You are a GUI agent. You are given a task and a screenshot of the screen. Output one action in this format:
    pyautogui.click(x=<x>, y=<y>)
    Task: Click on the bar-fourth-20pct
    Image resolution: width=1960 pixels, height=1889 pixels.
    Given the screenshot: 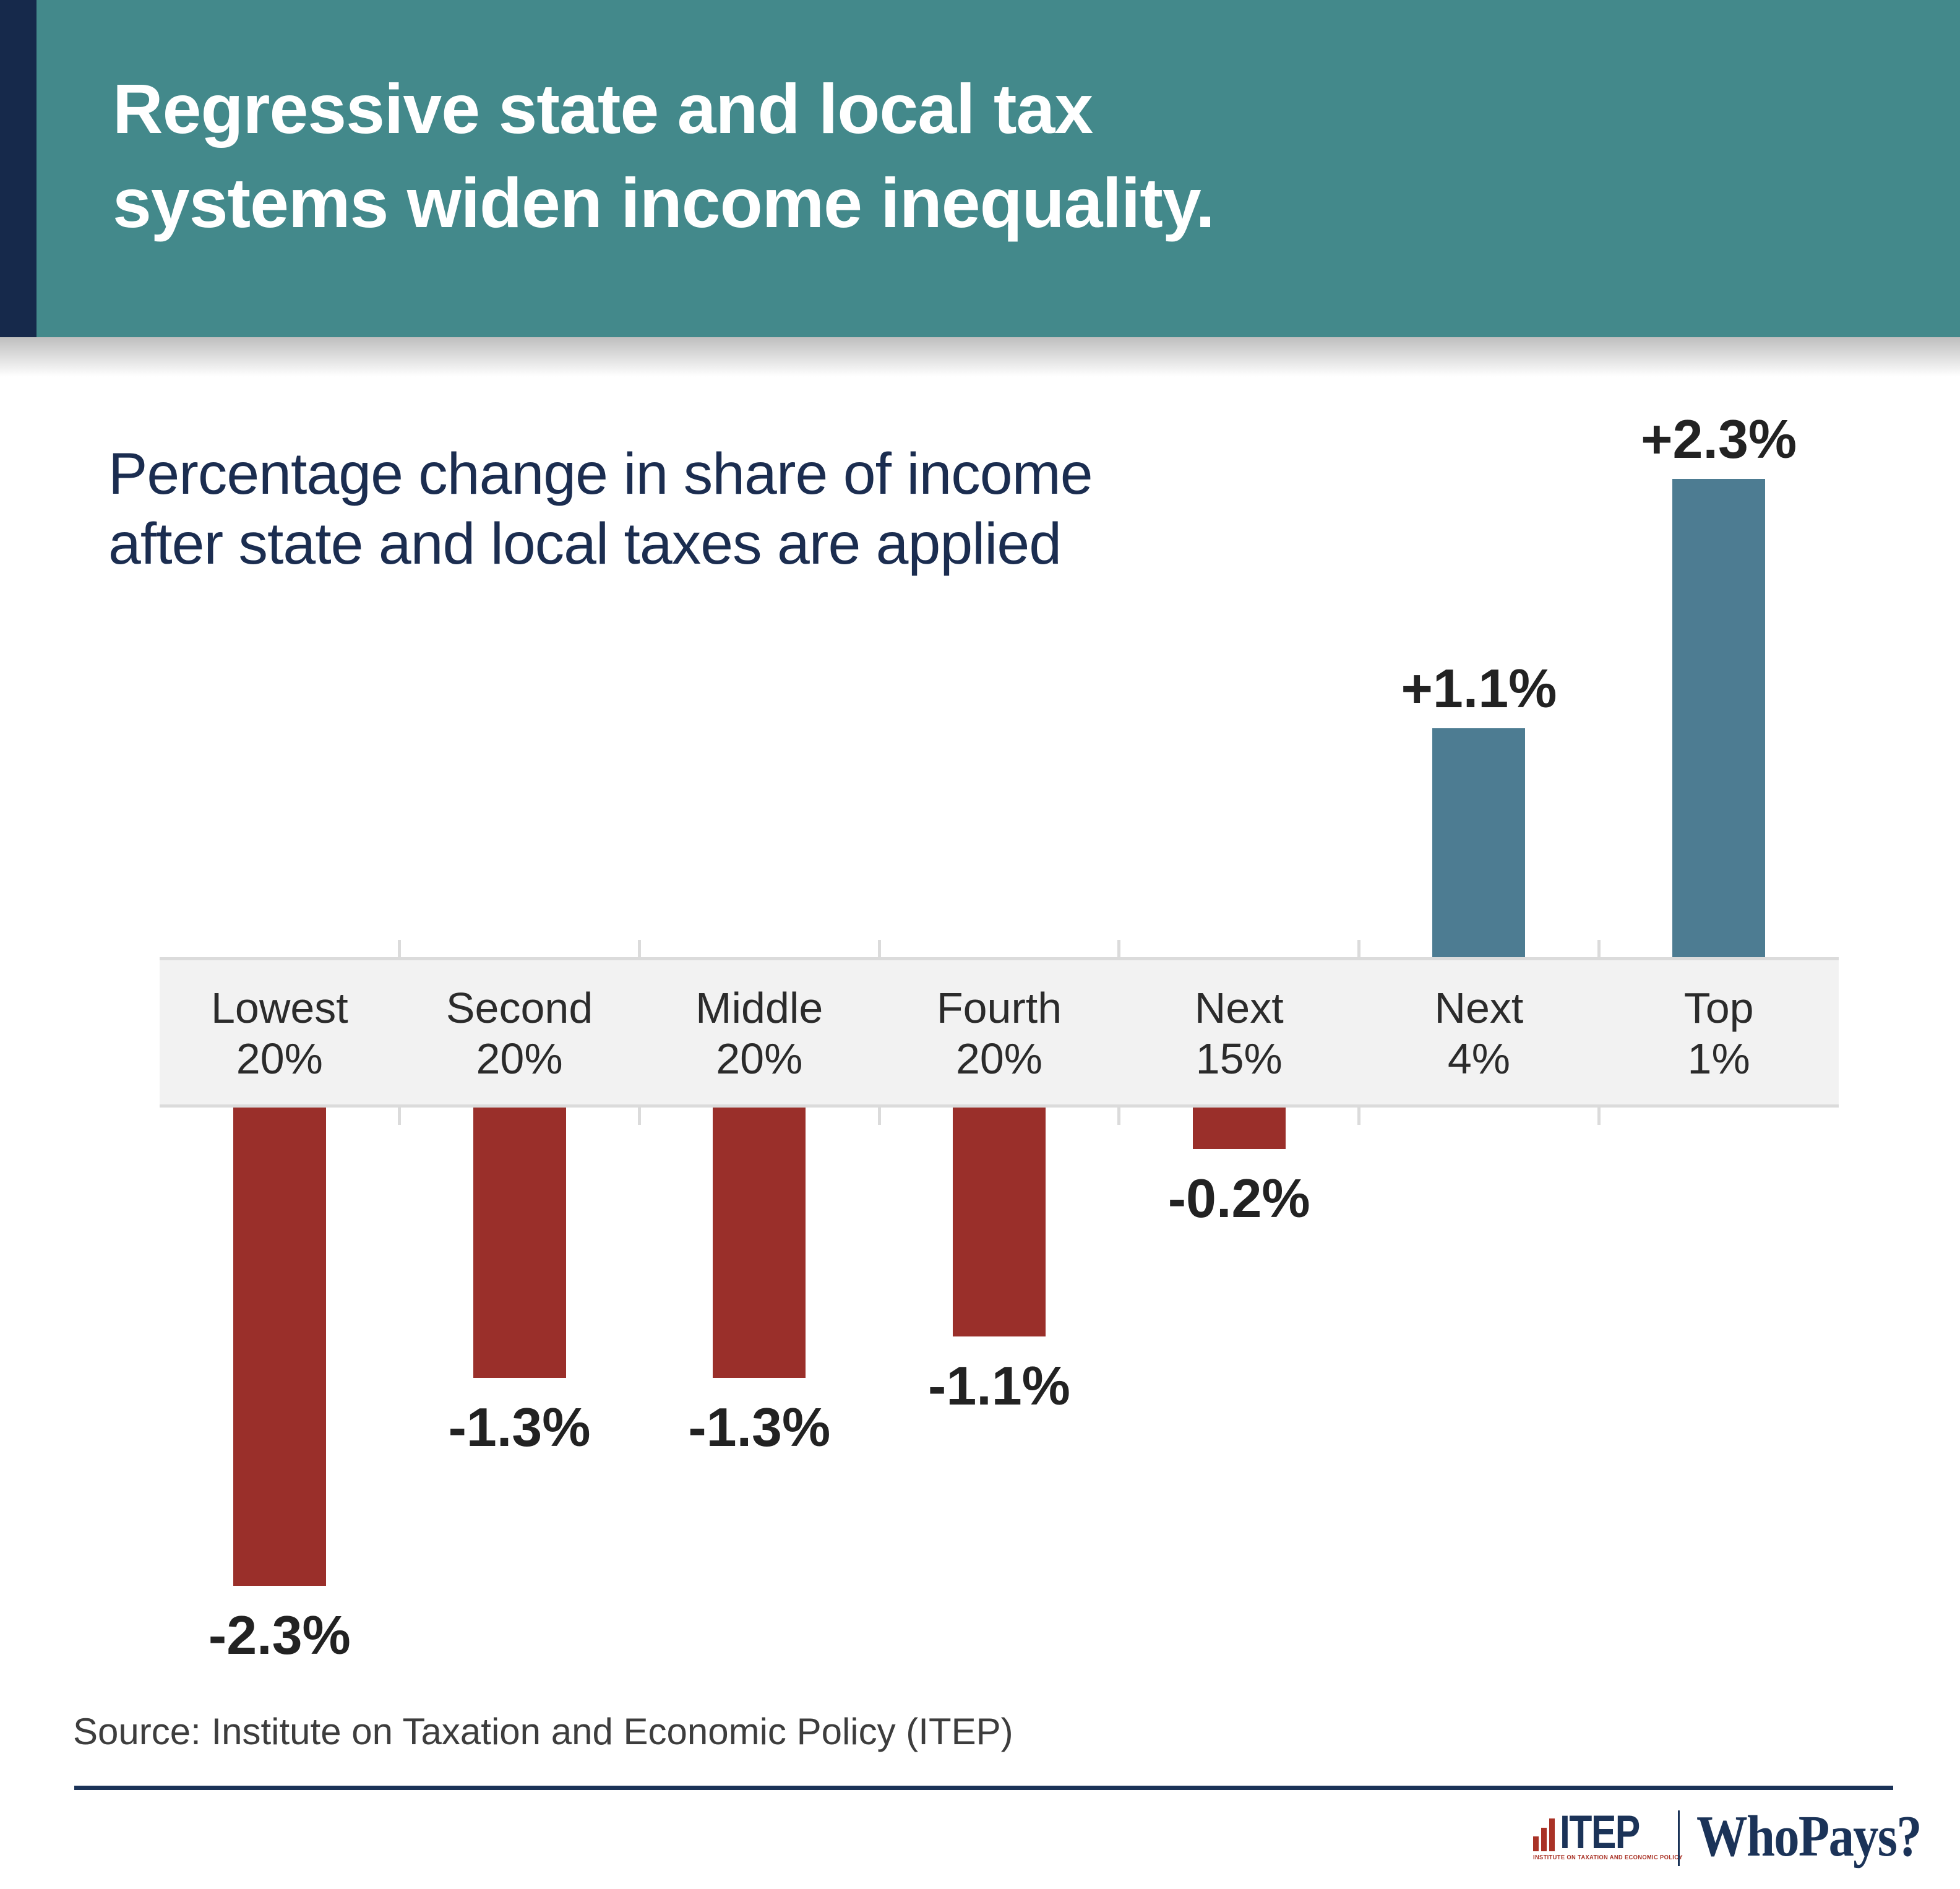 What is the action you would take?
    pyautogui.click(x=1000, y=1222)
    